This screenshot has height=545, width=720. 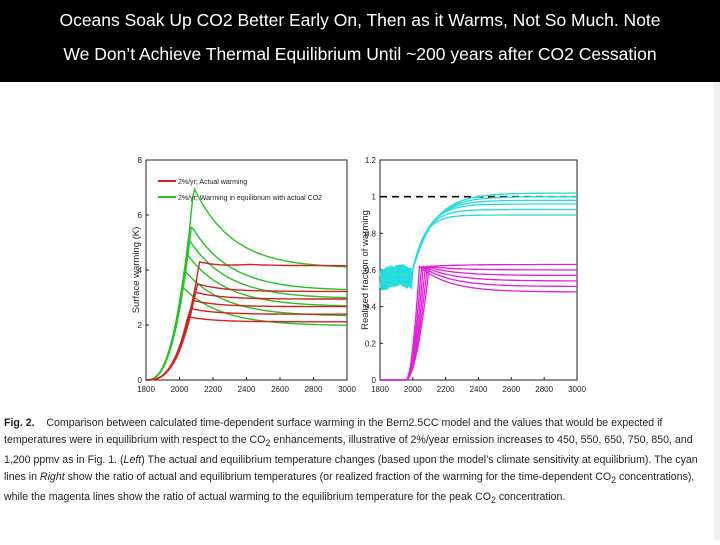 What do you see at coordinates (530, 497) in the screenshot?
I see `caption-text-6: concentration.` at bounding box center [530, 497].